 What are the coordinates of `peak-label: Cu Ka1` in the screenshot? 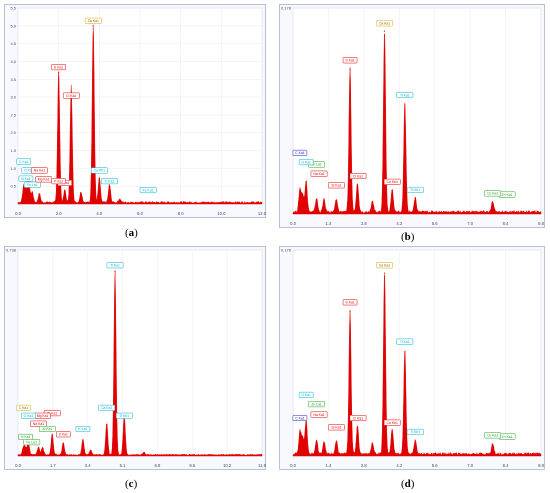 It's located at (492, 193).